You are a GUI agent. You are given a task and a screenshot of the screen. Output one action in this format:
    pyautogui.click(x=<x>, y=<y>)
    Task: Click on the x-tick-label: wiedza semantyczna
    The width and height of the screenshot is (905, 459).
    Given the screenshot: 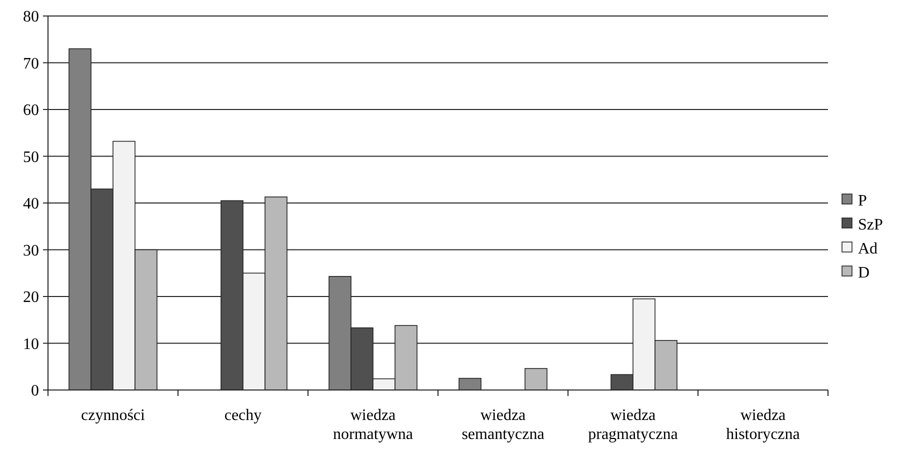 What is the action you would take?
    pyautogui.click(x=503, y=425)
    